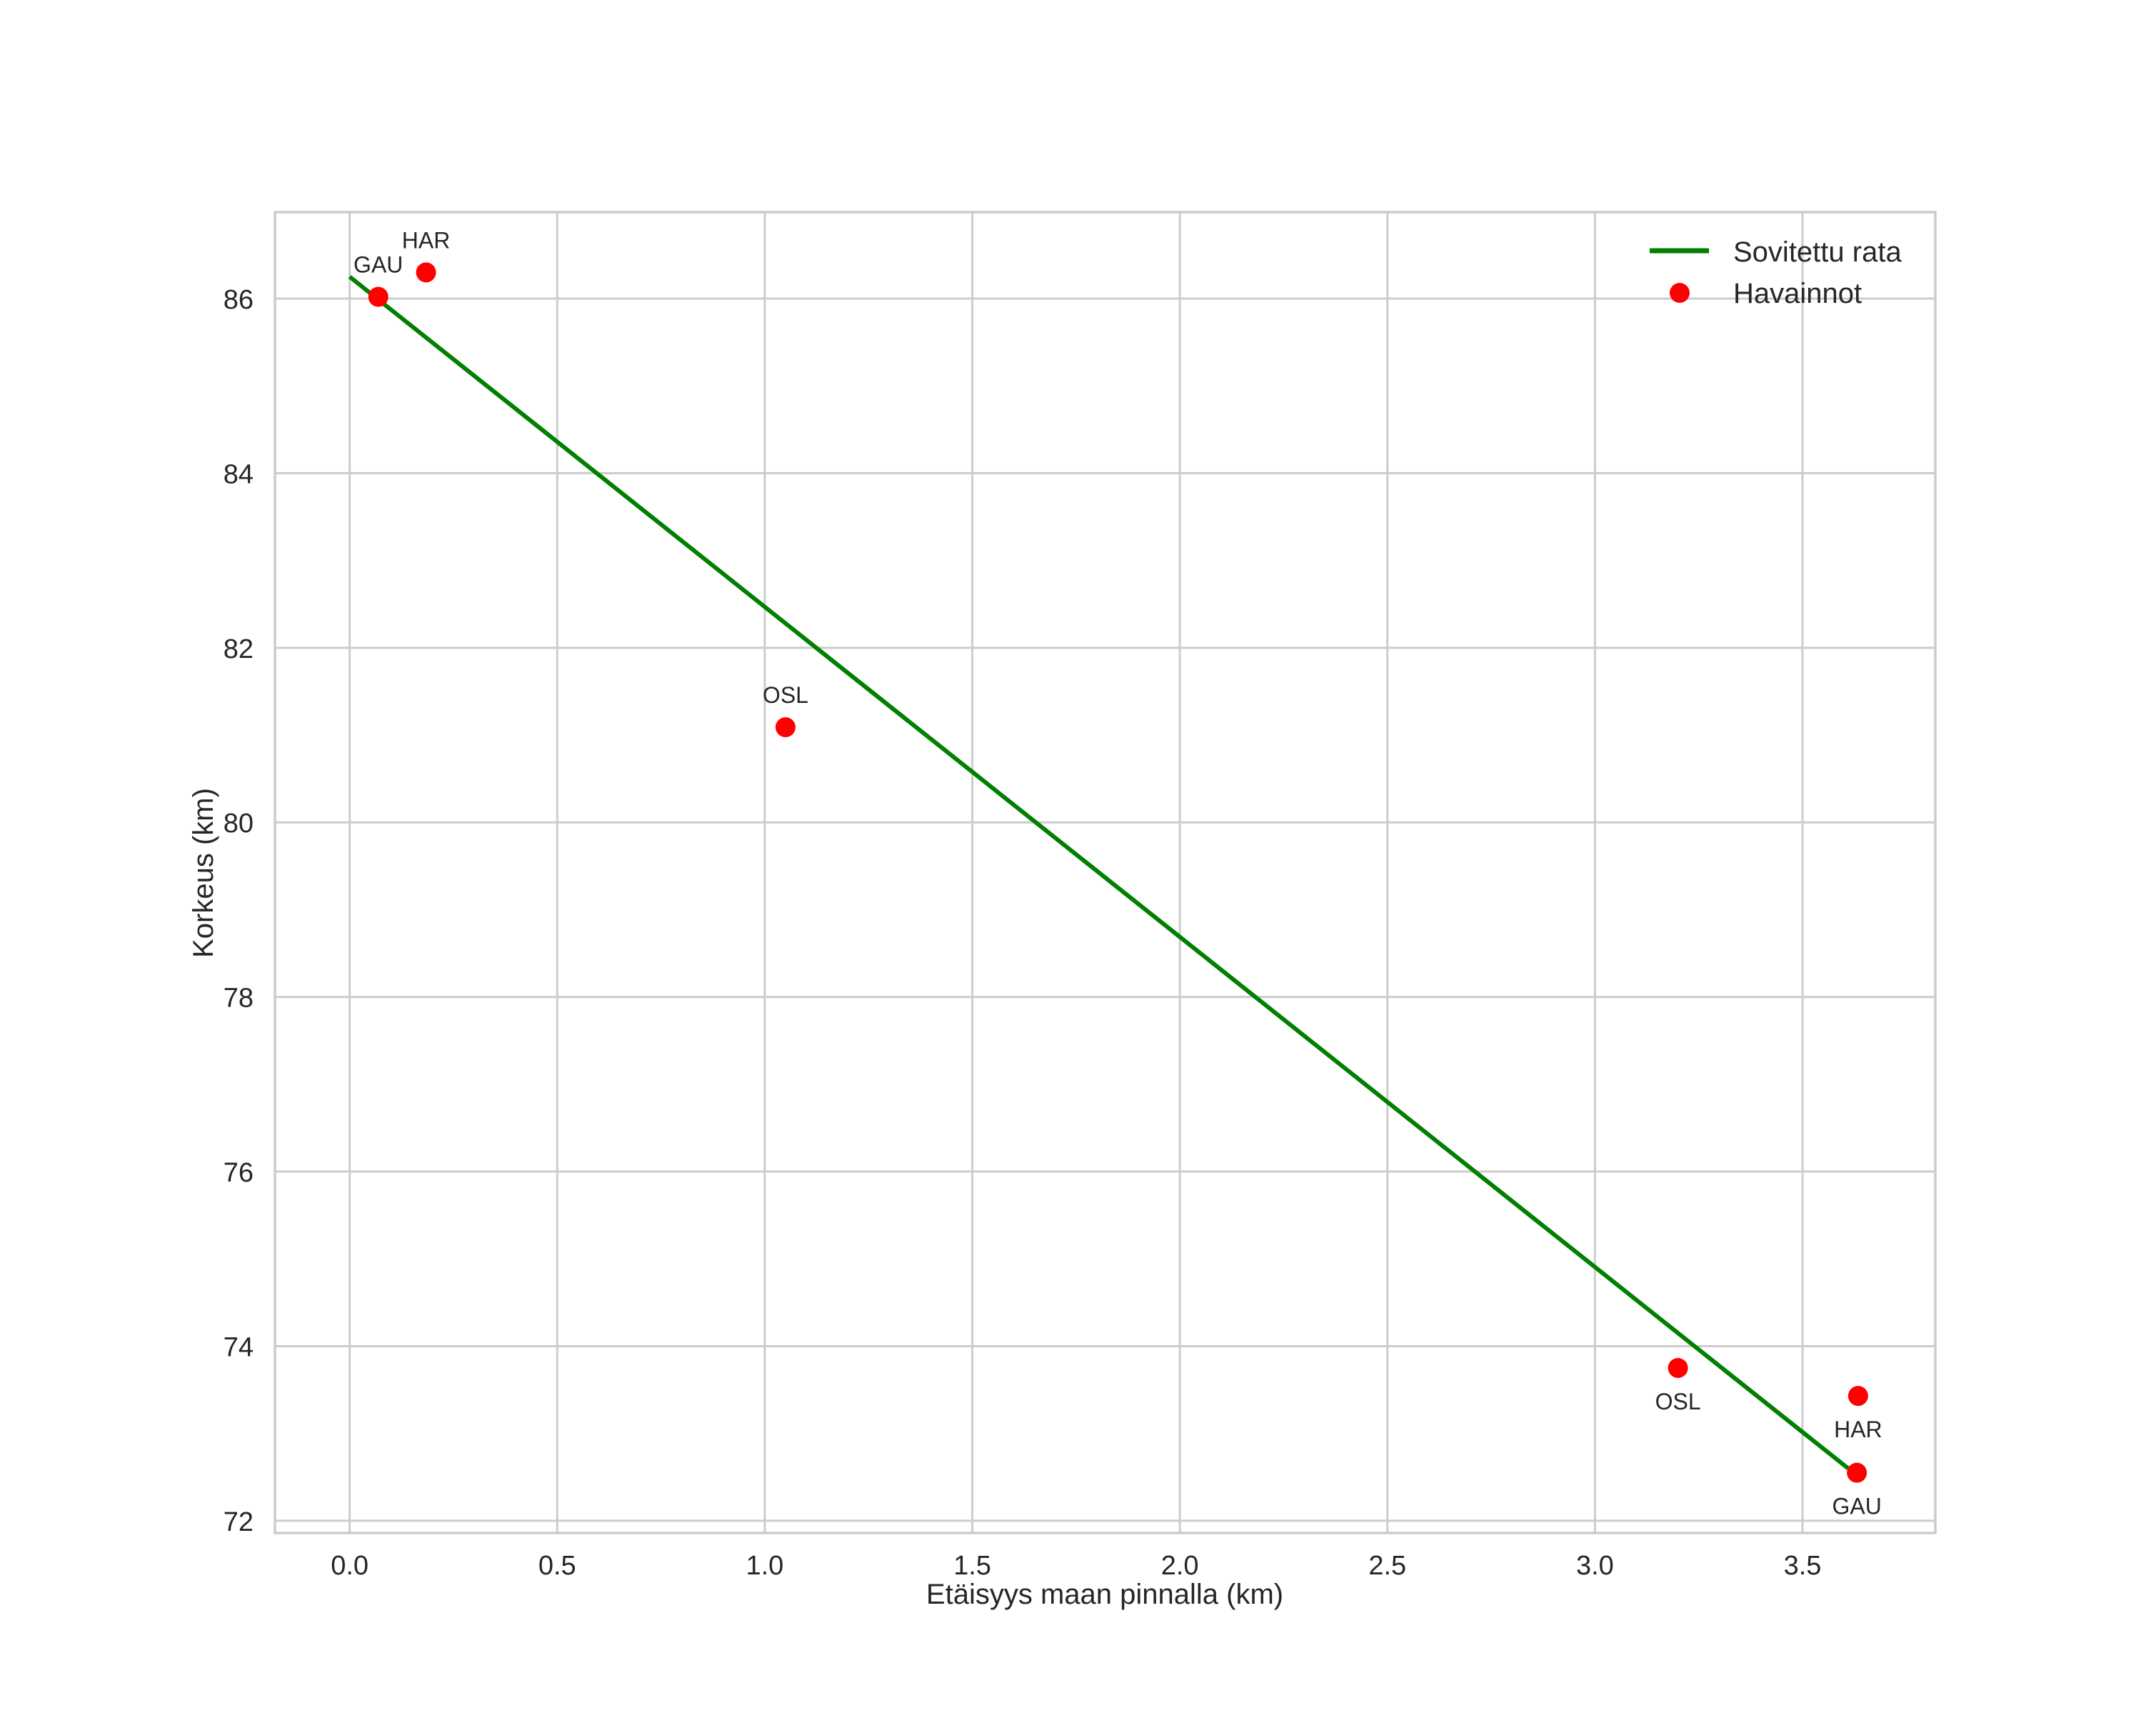 This screenshot has height=1728, width=2156. I want to click on y-tick-label: 78, so click(239, 999).